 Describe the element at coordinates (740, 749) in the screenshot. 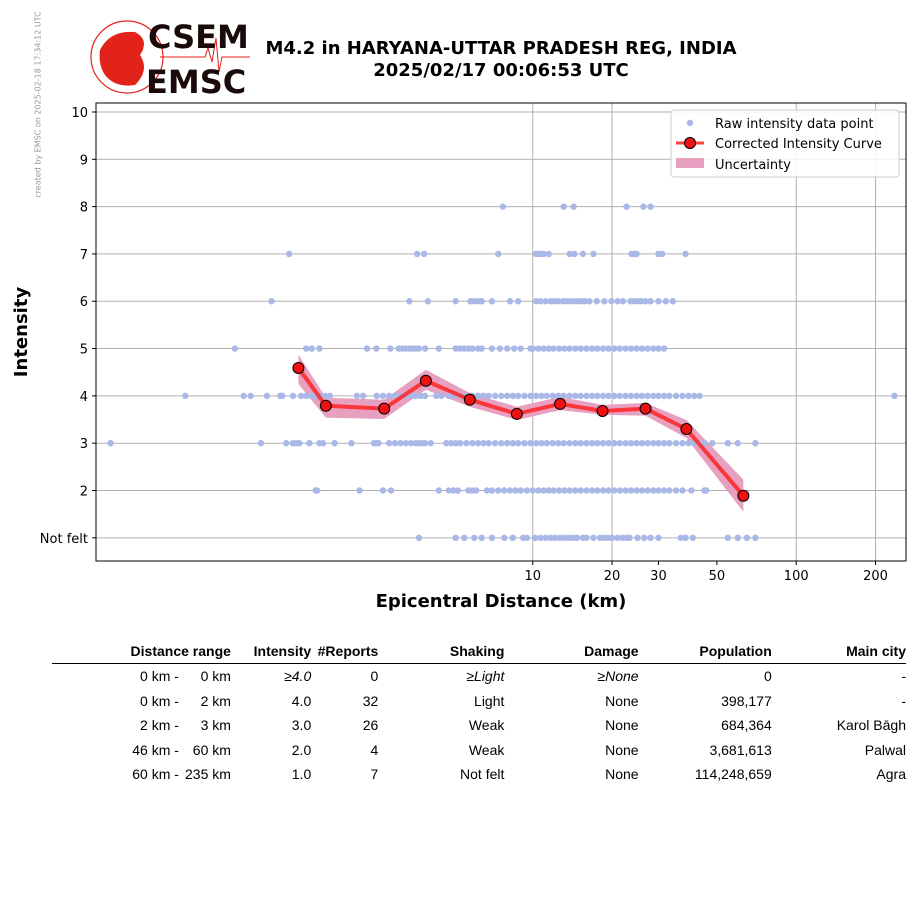

I see `cell-population: 3,681,613` at that location.